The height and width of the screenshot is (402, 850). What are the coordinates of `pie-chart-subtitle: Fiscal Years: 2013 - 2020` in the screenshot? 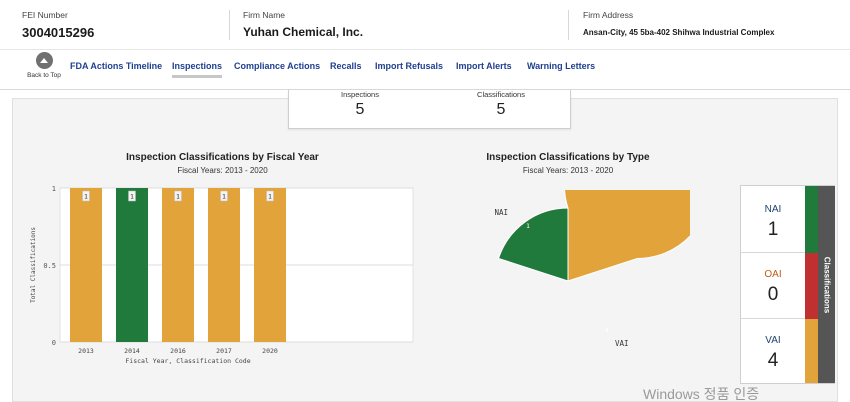 It's located at (568, 170).